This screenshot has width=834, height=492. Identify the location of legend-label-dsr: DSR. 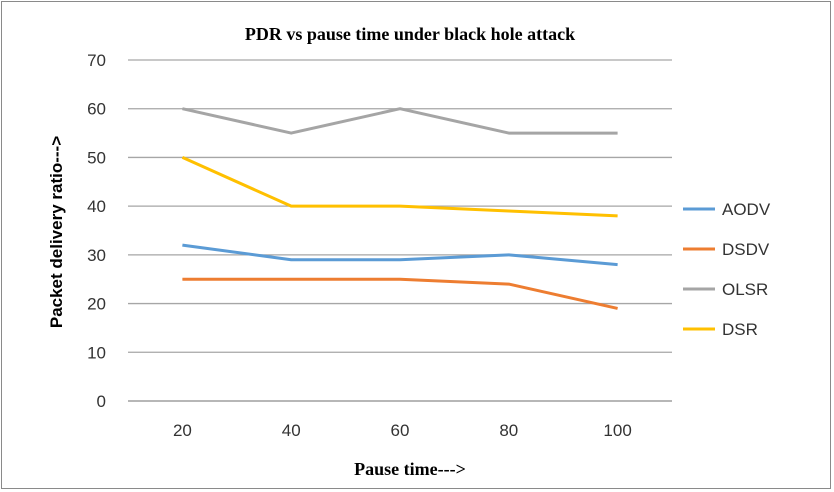
(740, 329).